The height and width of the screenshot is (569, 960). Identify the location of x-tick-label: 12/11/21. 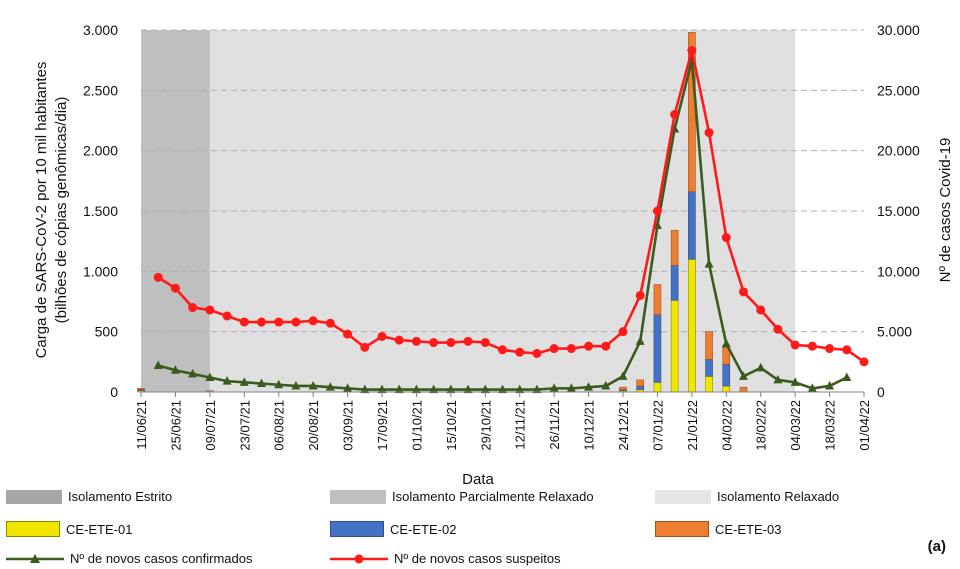
(520, 425).